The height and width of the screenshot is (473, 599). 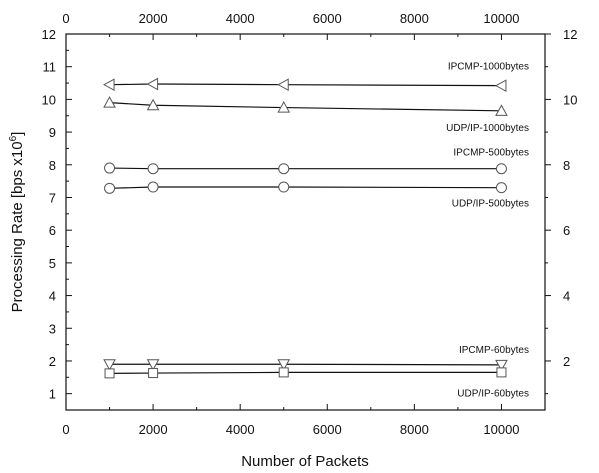 I want to click on x-tick-label-top: 2000, so click(x=153, y=18).